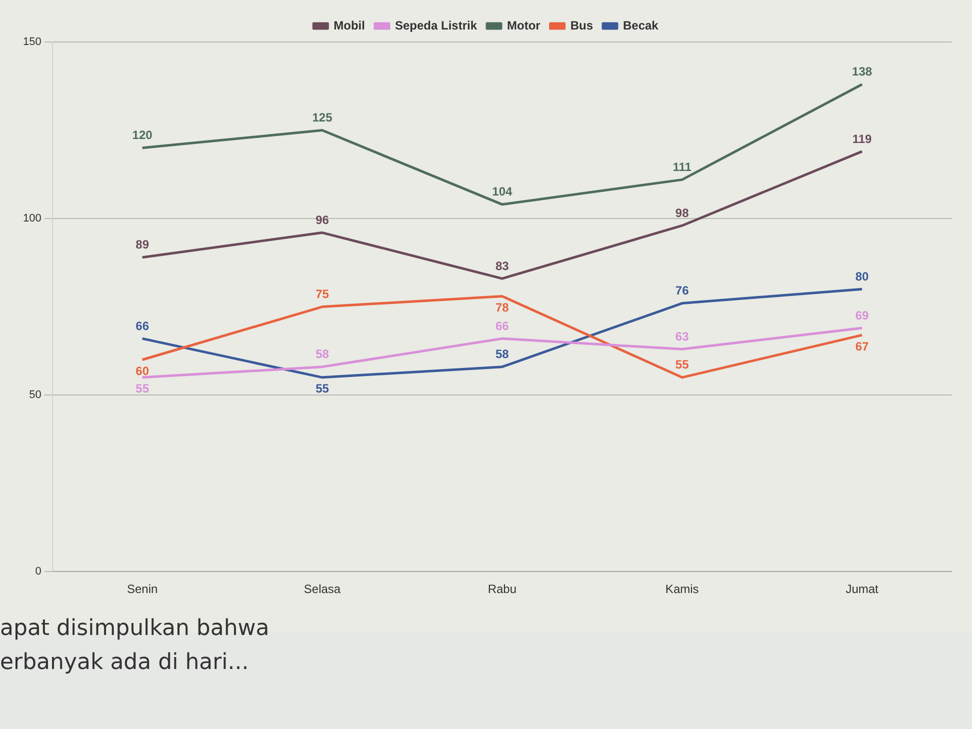  What do you see at coordinates (323, 219) in the screenshot?
I see `data-label: 96` at bounding box center [323, 219].